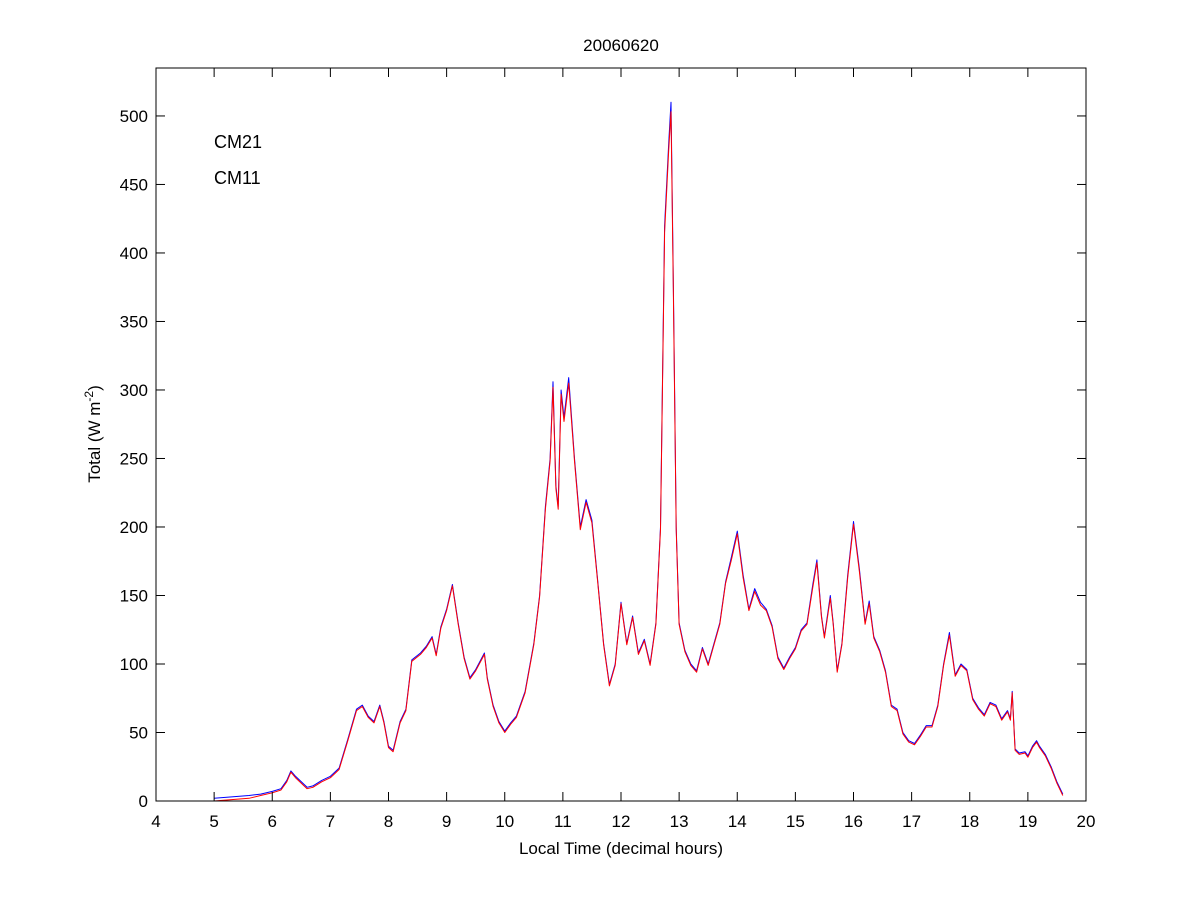 This screenshot has height=900, width=1200. I want to click on x-tick-label: 4, so click(155, 821).